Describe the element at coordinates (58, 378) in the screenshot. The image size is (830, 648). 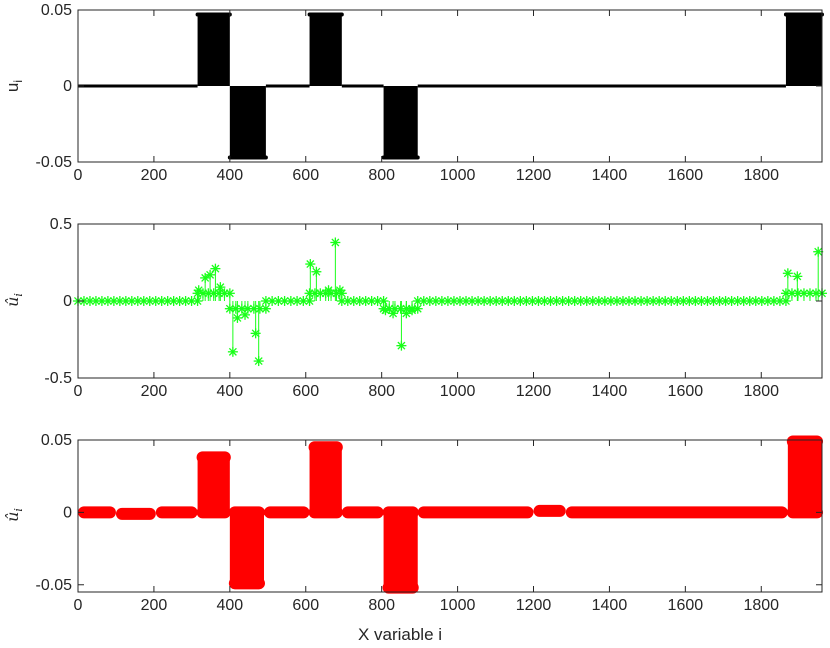
I see `y-tick-label: -0.5` at that location.